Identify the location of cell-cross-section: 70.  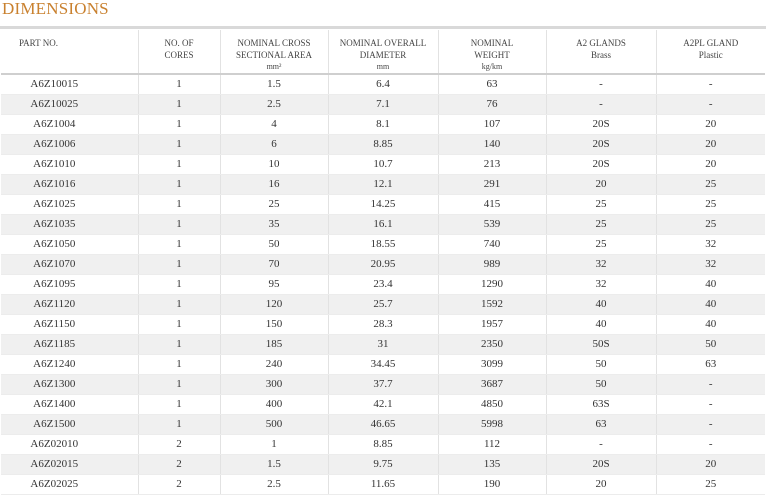
(273, 264).